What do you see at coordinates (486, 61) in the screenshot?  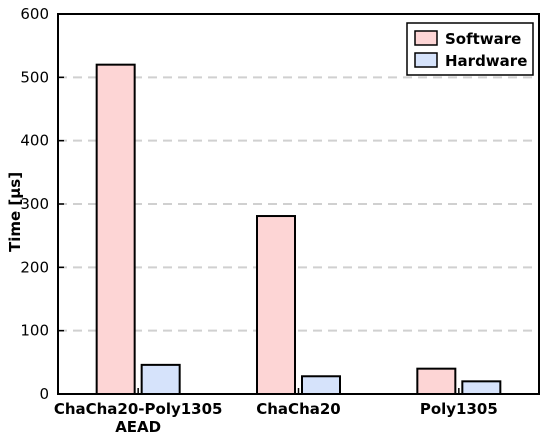 I see `legend-label-hardware: Hardware` at bounding box center [486, 61].